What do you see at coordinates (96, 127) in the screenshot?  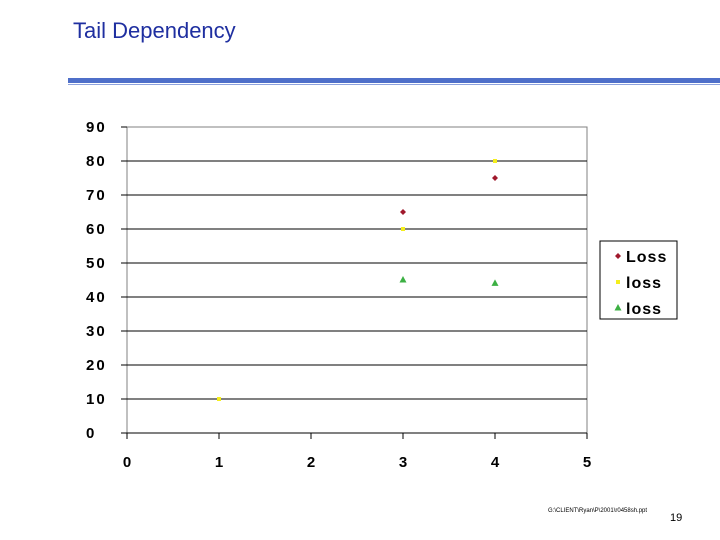 I see `y-tick-label: 90` at bounding box center [96, 127].